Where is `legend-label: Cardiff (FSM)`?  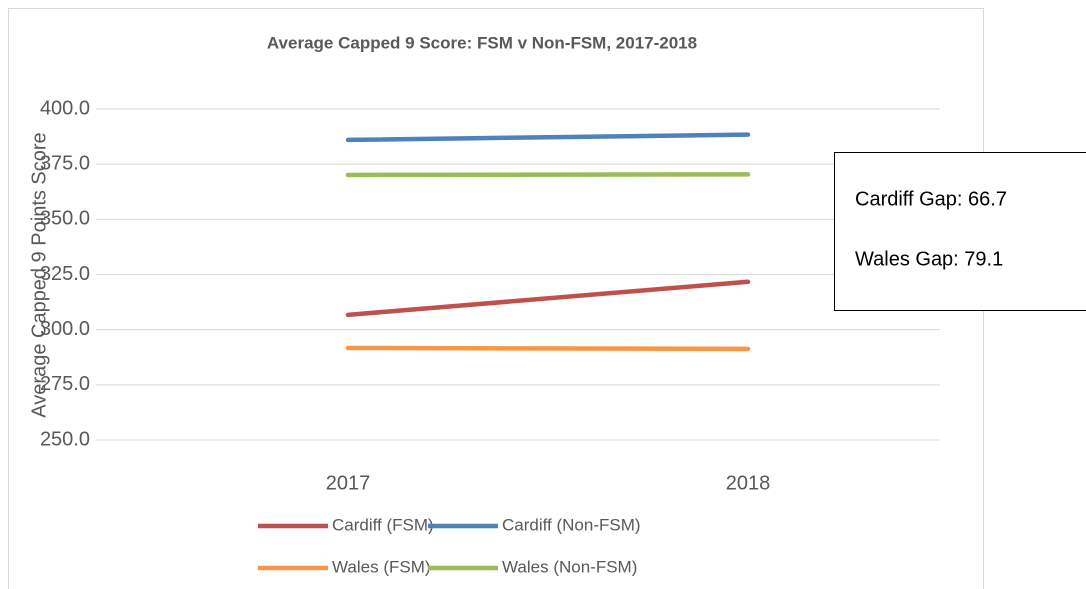 legend-label: Cardiff (FSM) is located at coordinates (383, 524).